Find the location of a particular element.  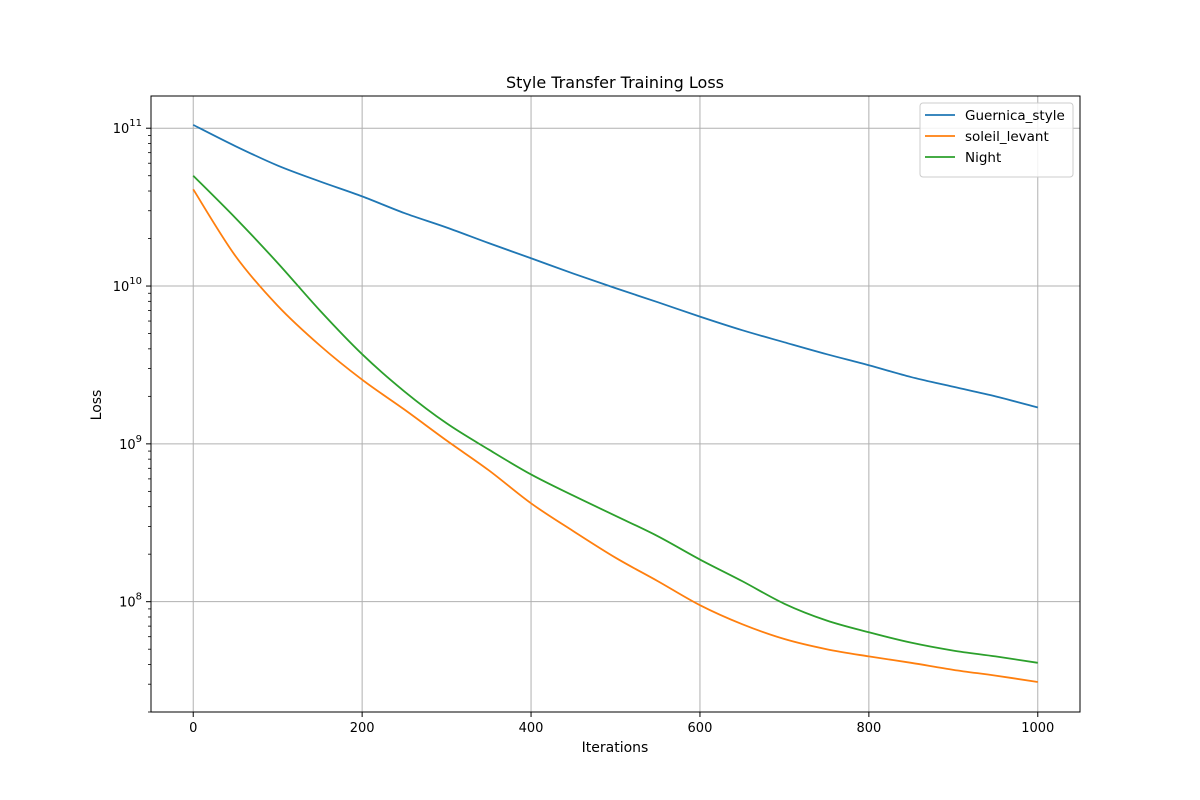

y-tick-label: 10⁹ is located at coordinates (130, 443).